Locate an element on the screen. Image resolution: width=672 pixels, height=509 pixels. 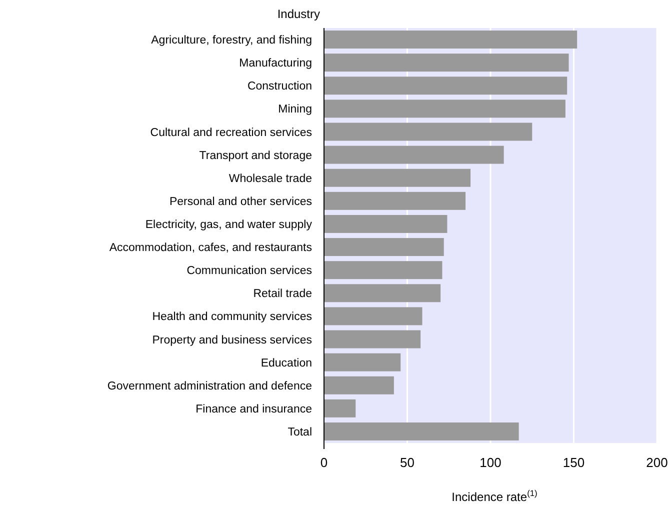
y-tick-label: Manufacturing is located at coordinates (275, 64).